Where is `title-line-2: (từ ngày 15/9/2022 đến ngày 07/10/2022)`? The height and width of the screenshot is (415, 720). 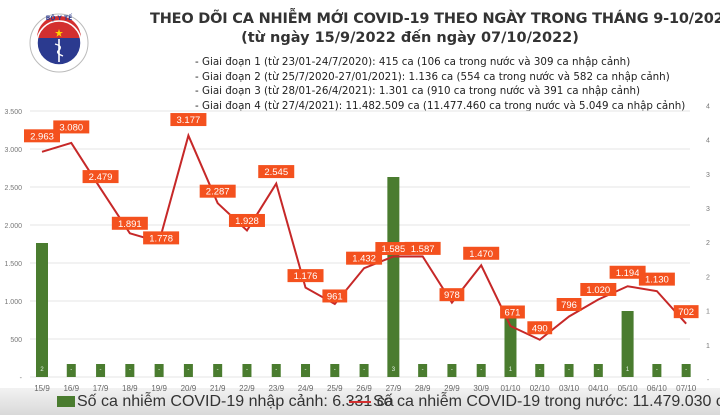
title-line-2: (từ ngày 15/9/2022 đến ngày 07/10/2022) is located at coordinates (410, 38).